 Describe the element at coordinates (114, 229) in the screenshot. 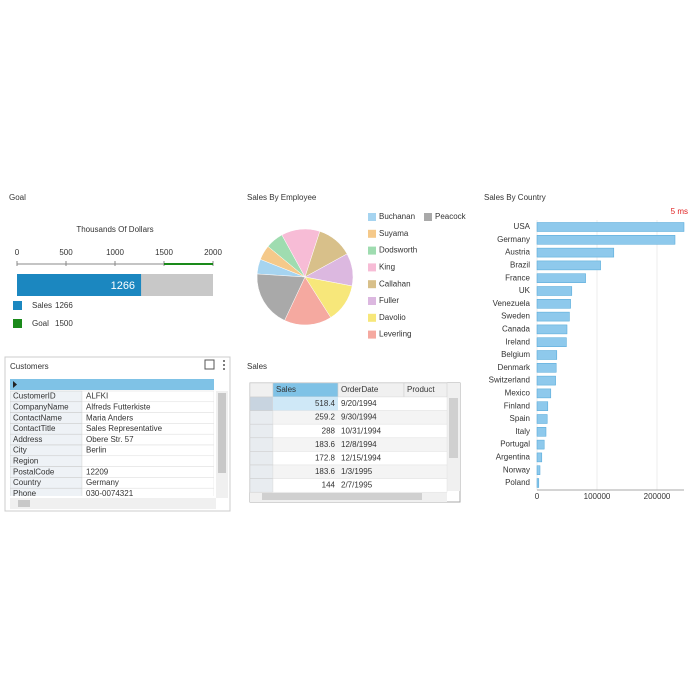

I see `chart-subtitle: Thousands Of Dollars` at that location.